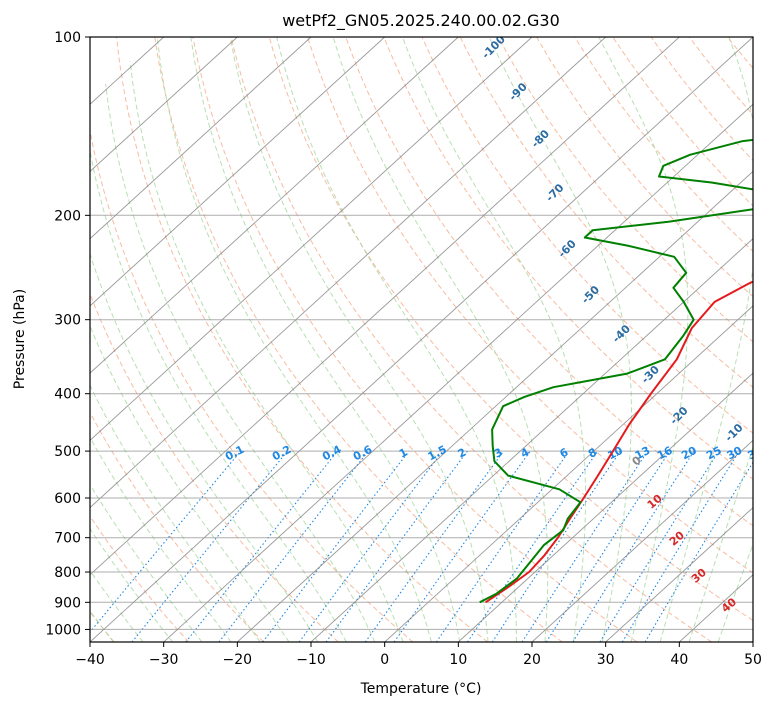 This screenshot has width=775, height=708. What do you see at coordinates (699, 576) in the screenshot?
I see `moist-adiabat-label: 30` at bounding box center [699, 576].